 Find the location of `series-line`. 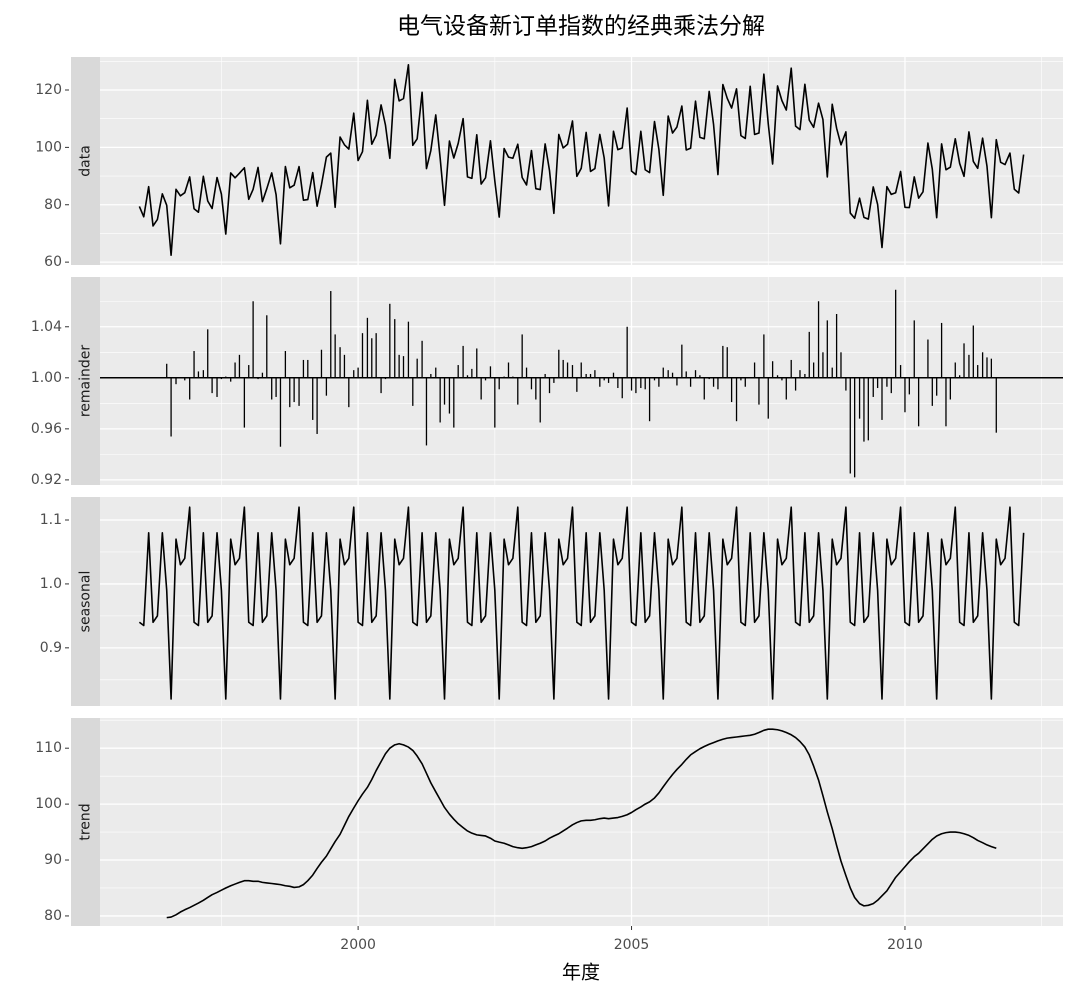

series-line is located at coordinates (581, 823).